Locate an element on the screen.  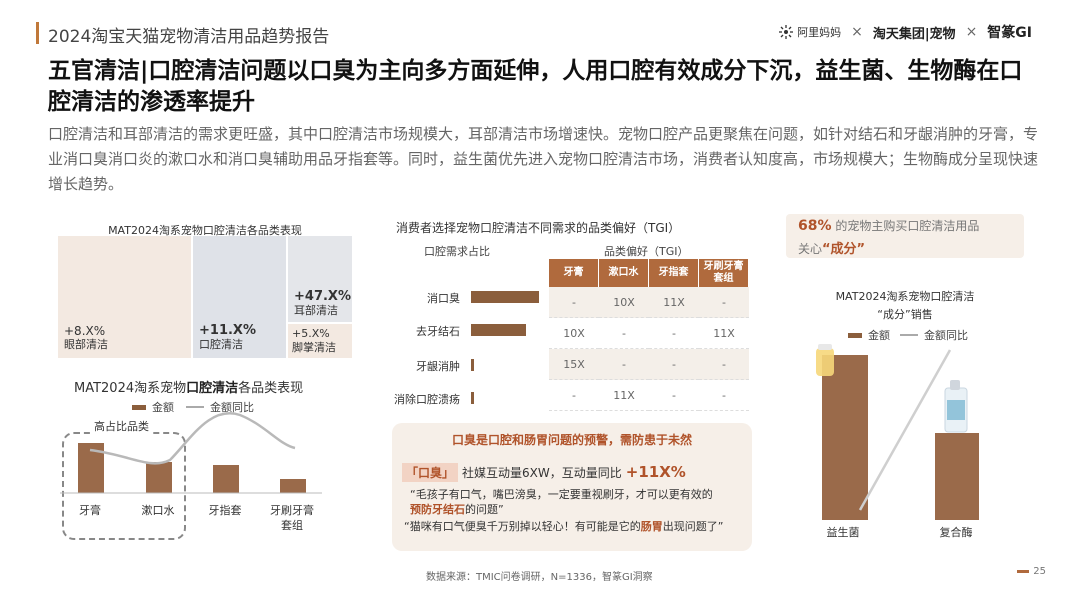
ingredient-chart is located at coordinates (897, 432).